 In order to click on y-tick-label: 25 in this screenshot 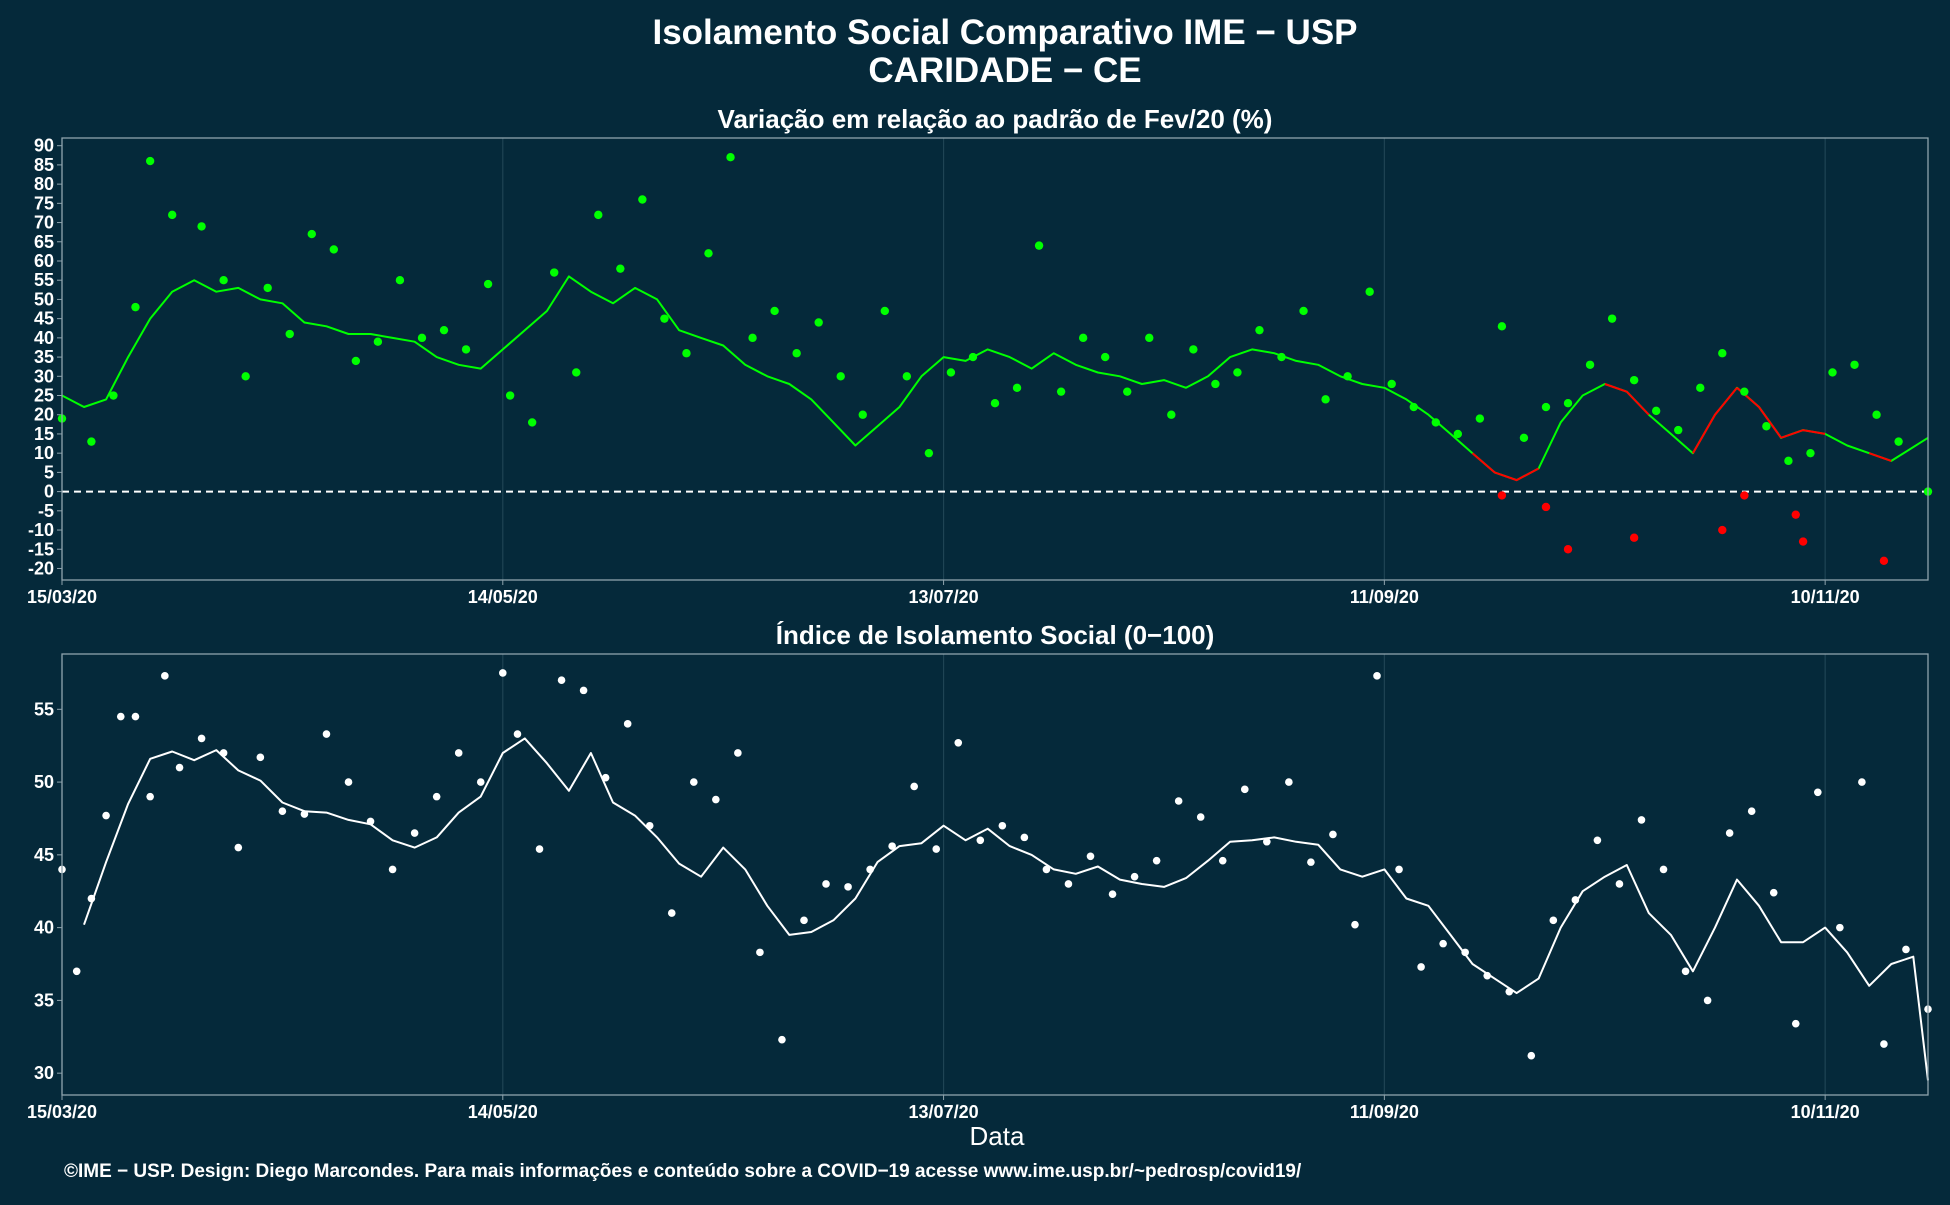, I will do `click(44, 396)`.